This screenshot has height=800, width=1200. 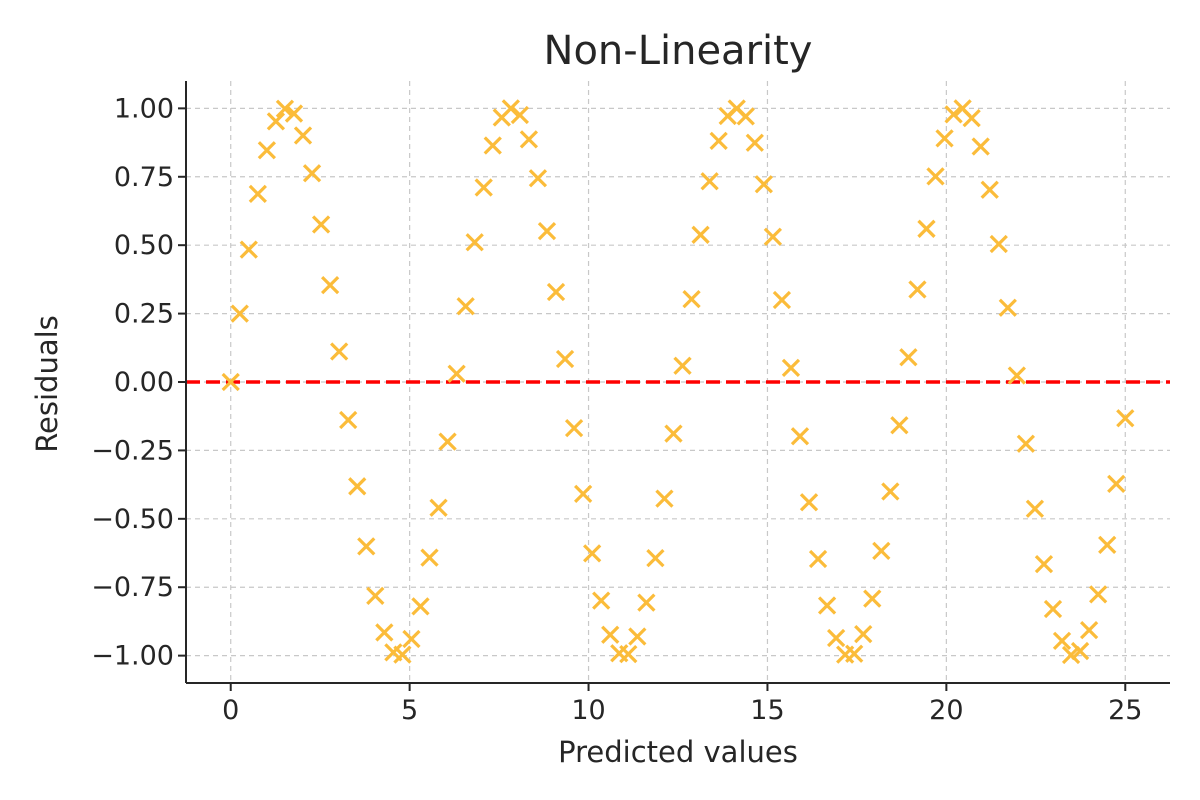 I want to click on y-tick-label: −0.25, so click(x=132, y=450).